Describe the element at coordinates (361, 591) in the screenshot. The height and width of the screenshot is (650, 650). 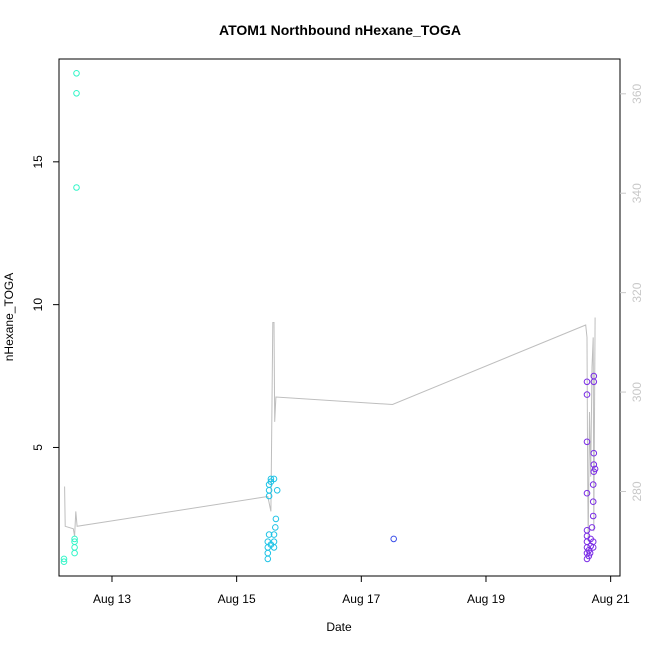
I see `x-axis: Aug 13 Aug 15 Aug 17 Aug 19 Aug 21` at that location.